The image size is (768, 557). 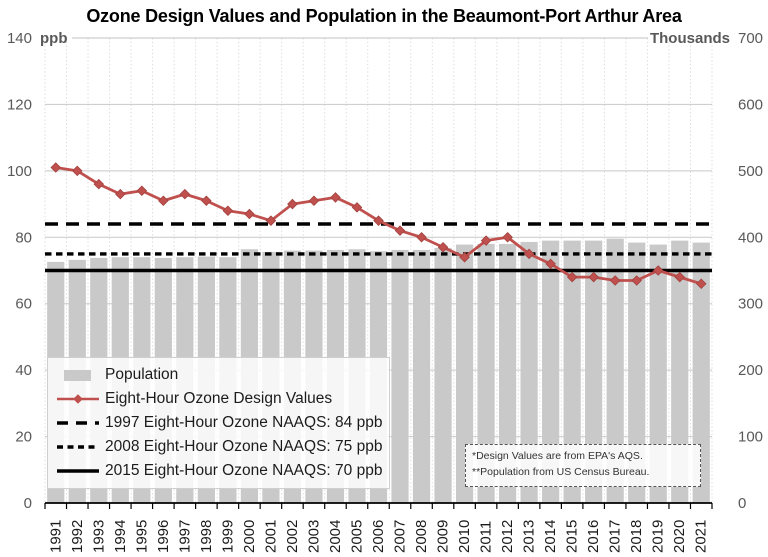 What do you see at coordinates (701, 536) in the screenshot?
I see `year-label: 2021` at bounding box center [701, 536].